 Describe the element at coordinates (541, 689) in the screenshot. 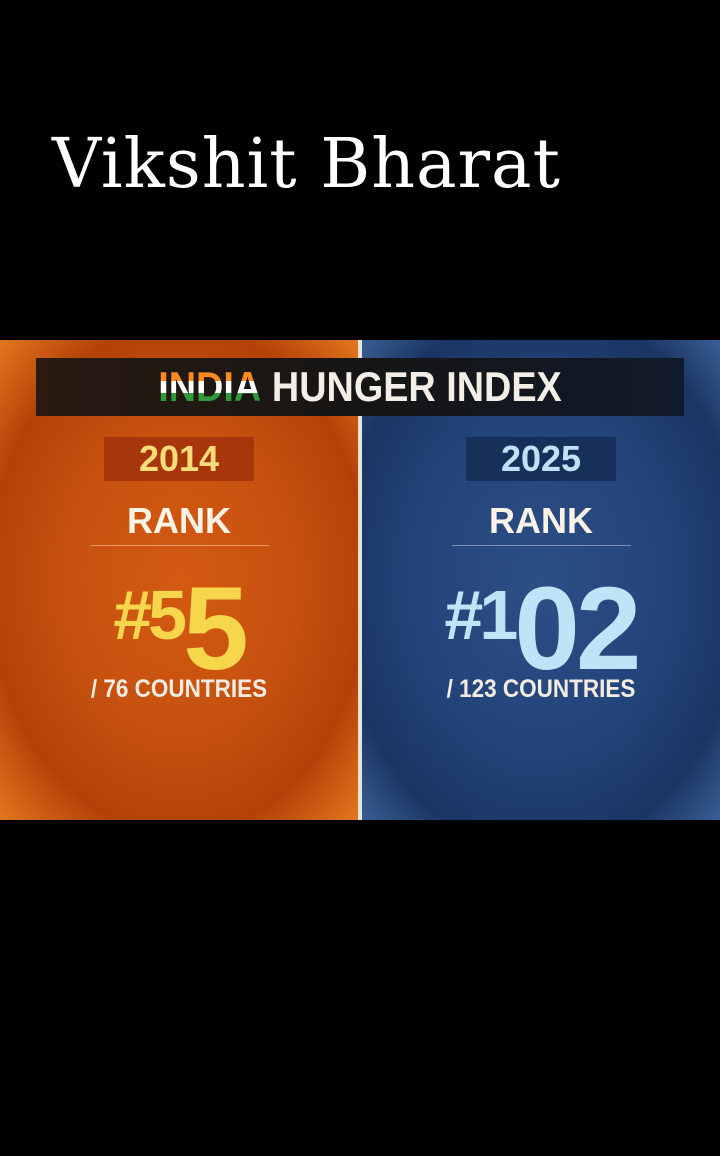

I see `countries: / 123 COUNTRIES` at that location.